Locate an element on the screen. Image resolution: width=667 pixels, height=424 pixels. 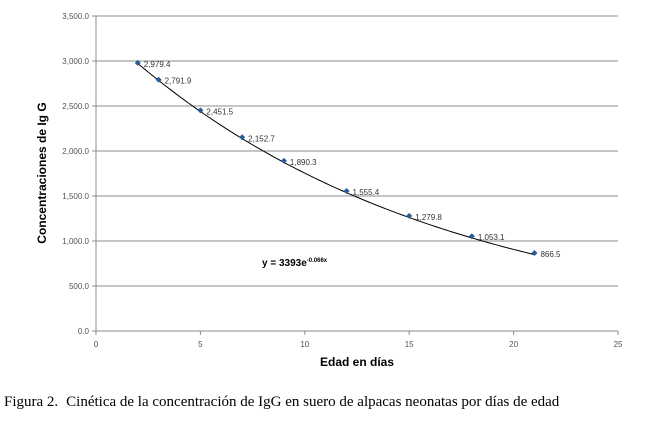
data-label: 1,279.8 is located at coordinates (428, 217).